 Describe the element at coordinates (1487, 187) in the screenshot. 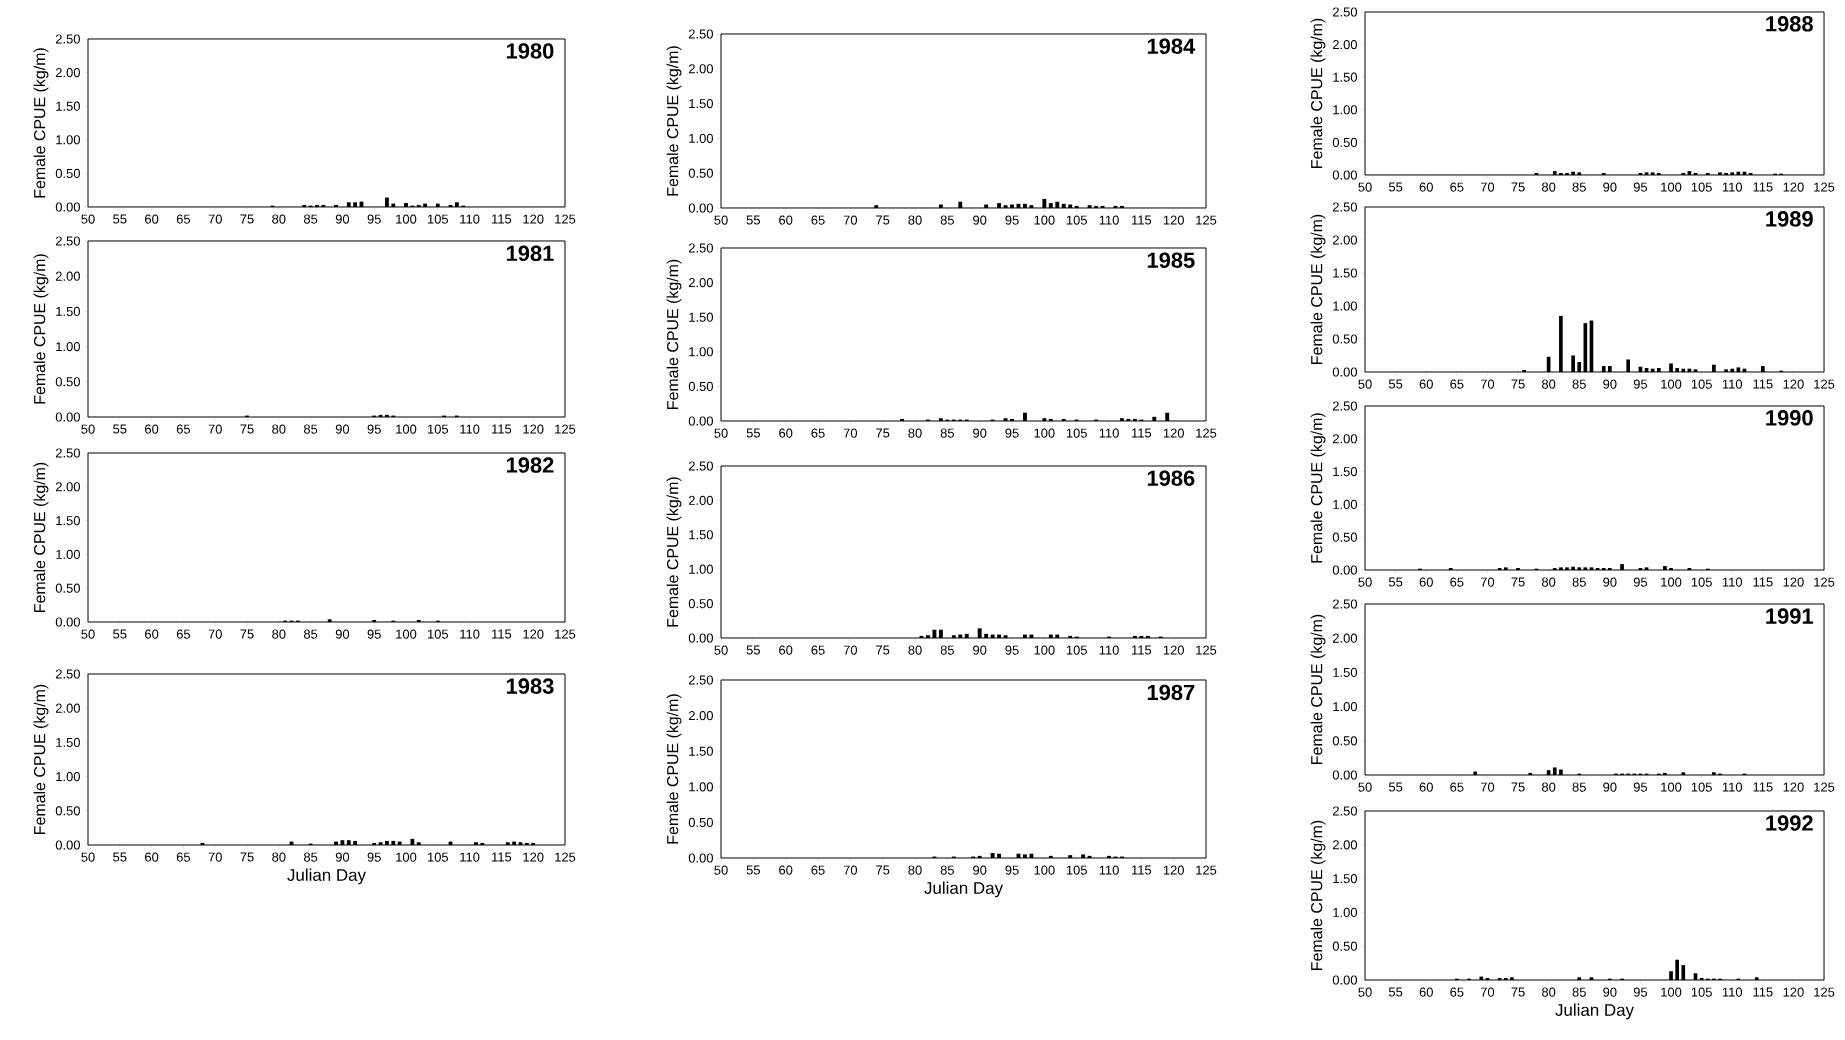

I see `x-tick-label: 70` at that location.